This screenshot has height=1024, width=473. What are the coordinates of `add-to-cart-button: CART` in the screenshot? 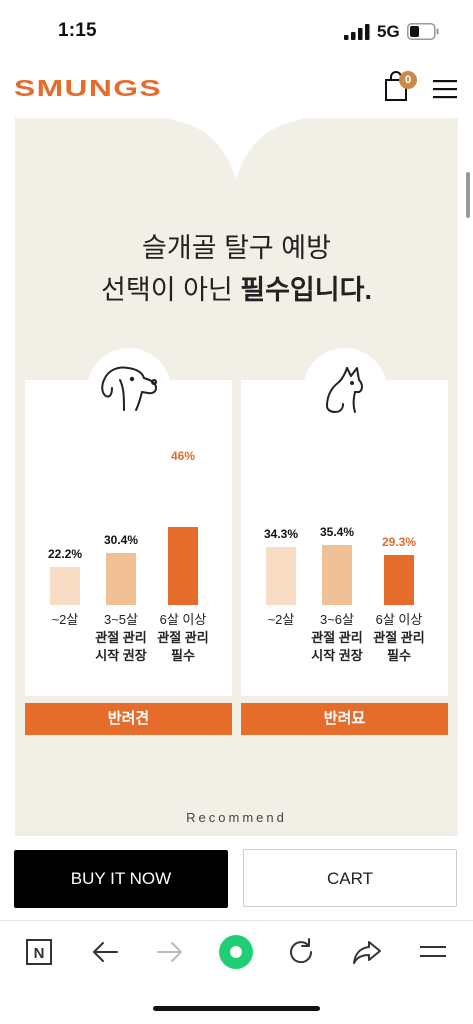 It's located at (350, 878).